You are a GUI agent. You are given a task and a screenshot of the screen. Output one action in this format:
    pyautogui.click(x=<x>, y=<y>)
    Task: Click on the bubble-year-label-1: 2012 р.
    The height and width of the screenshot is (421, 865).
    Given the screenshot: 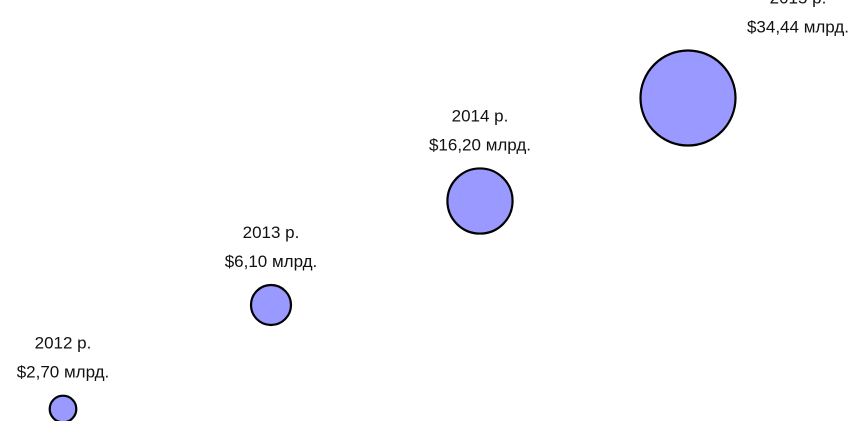 What is the action you would take?
    pyautogui.click(x=63, y=343)
    